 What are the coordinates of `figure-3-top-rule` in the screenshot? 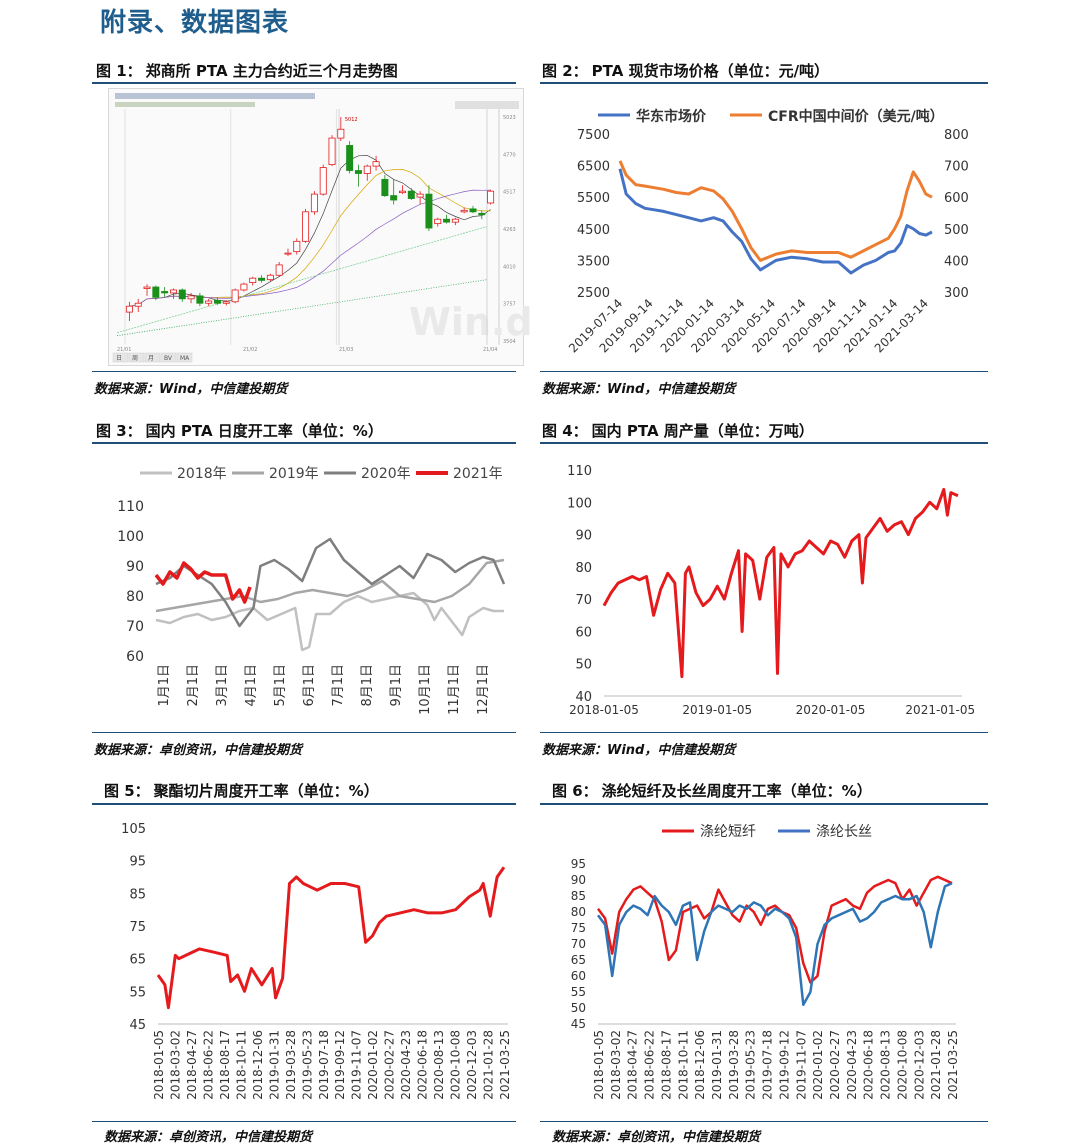 It's located at (304, 443).